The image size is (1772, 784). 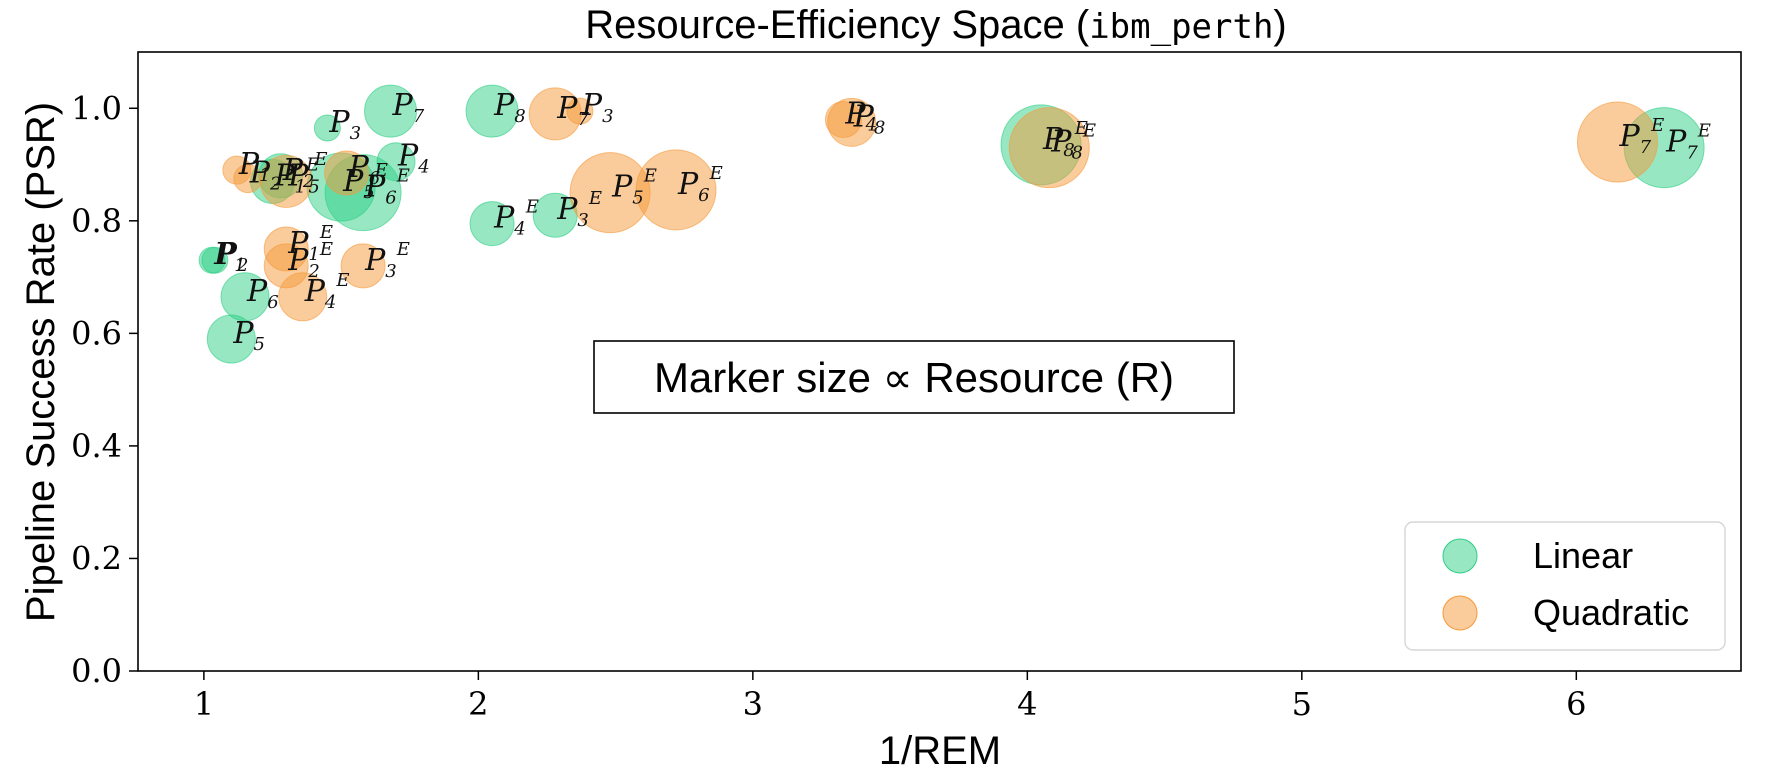 What do you see at coordinates (104, 389) in the screenshot?
I see `y-axis-ticks: 0.0 0.2 0.4 0.6 0.8 1.0` at bounding box center [104, 389].